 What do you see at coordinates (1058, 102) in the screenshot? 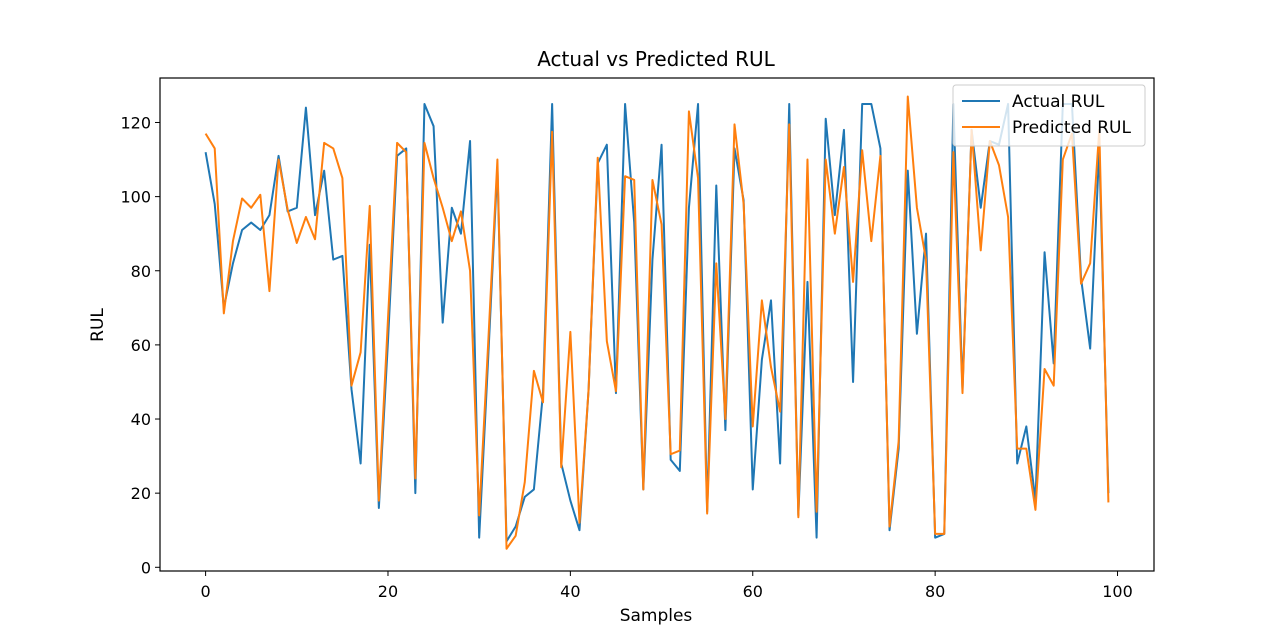
I see `legend-label-actual: Actual RUL` at bounding box center [1058, 102].